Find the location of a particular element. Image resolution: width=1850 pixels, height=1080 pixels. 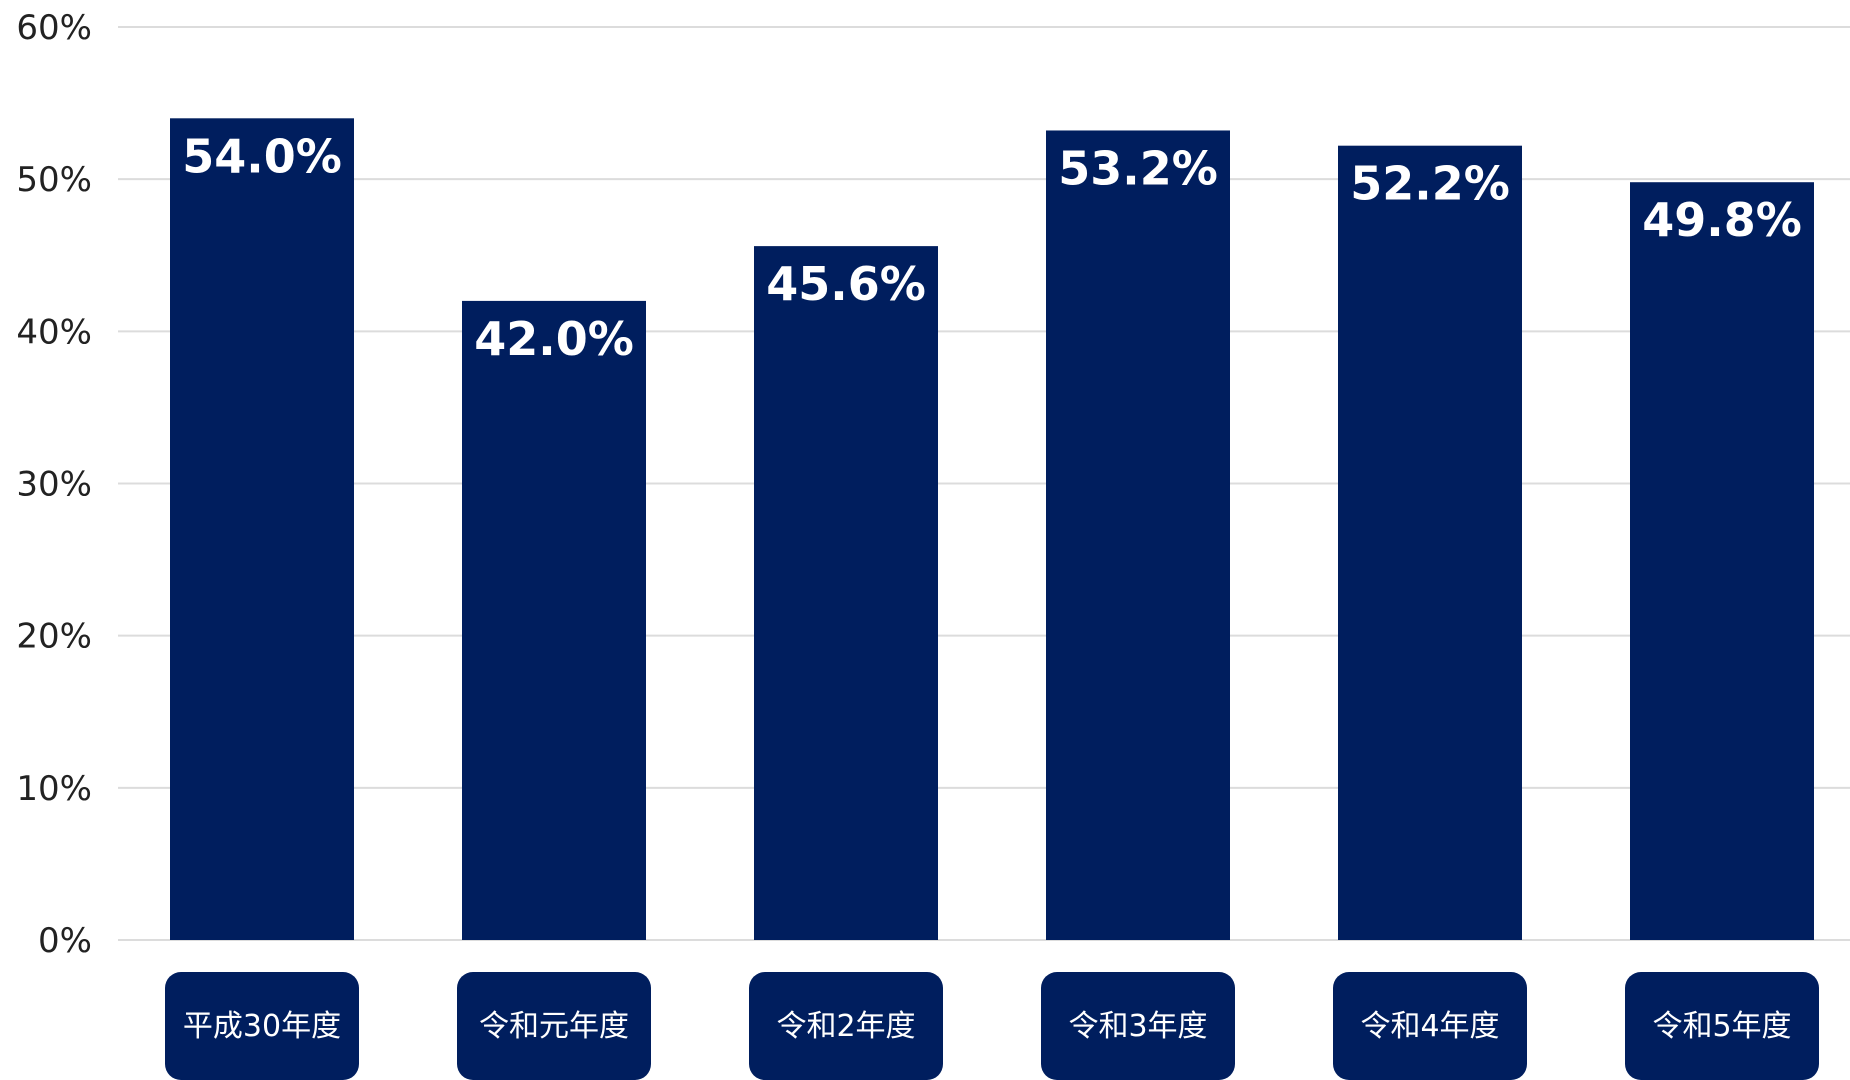

bar-value-label: 49.8% is located at coordinates (1722, 220).